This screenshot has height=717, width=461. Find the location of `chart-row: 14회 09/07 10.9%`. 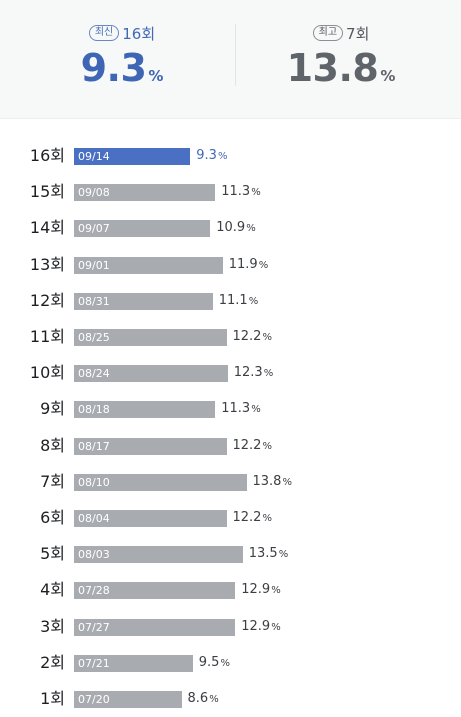

chart-row: 14회 09/07 10.9% is located at coordinates (230, 228).